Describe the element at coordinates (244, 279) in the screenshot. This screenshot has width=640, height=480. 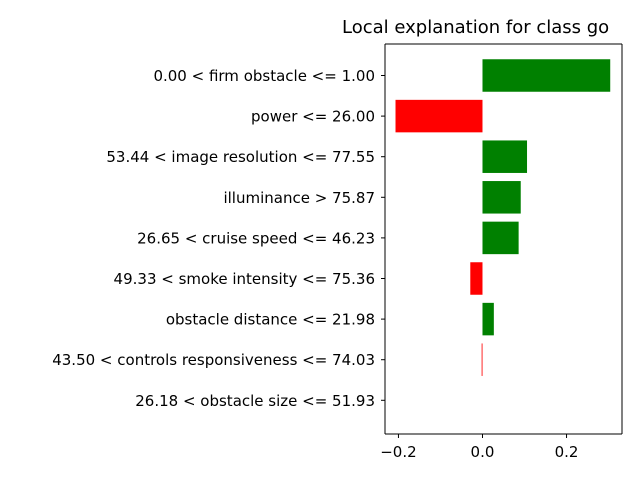
I see `category-label: 49.33 < smoke intensity <= 75.36` at that location.